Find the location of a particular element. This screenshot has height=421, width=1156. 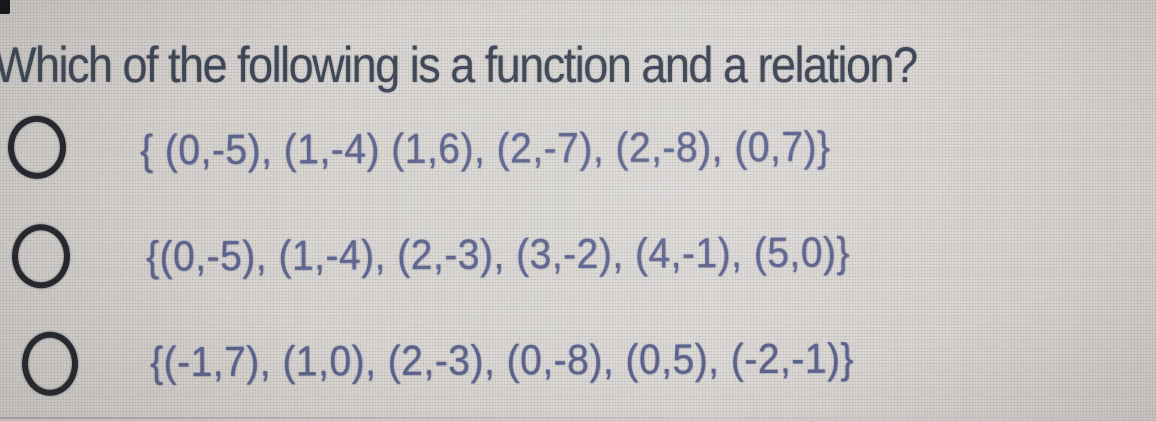

bottom-edge-line is located at coordinates (578, 418).